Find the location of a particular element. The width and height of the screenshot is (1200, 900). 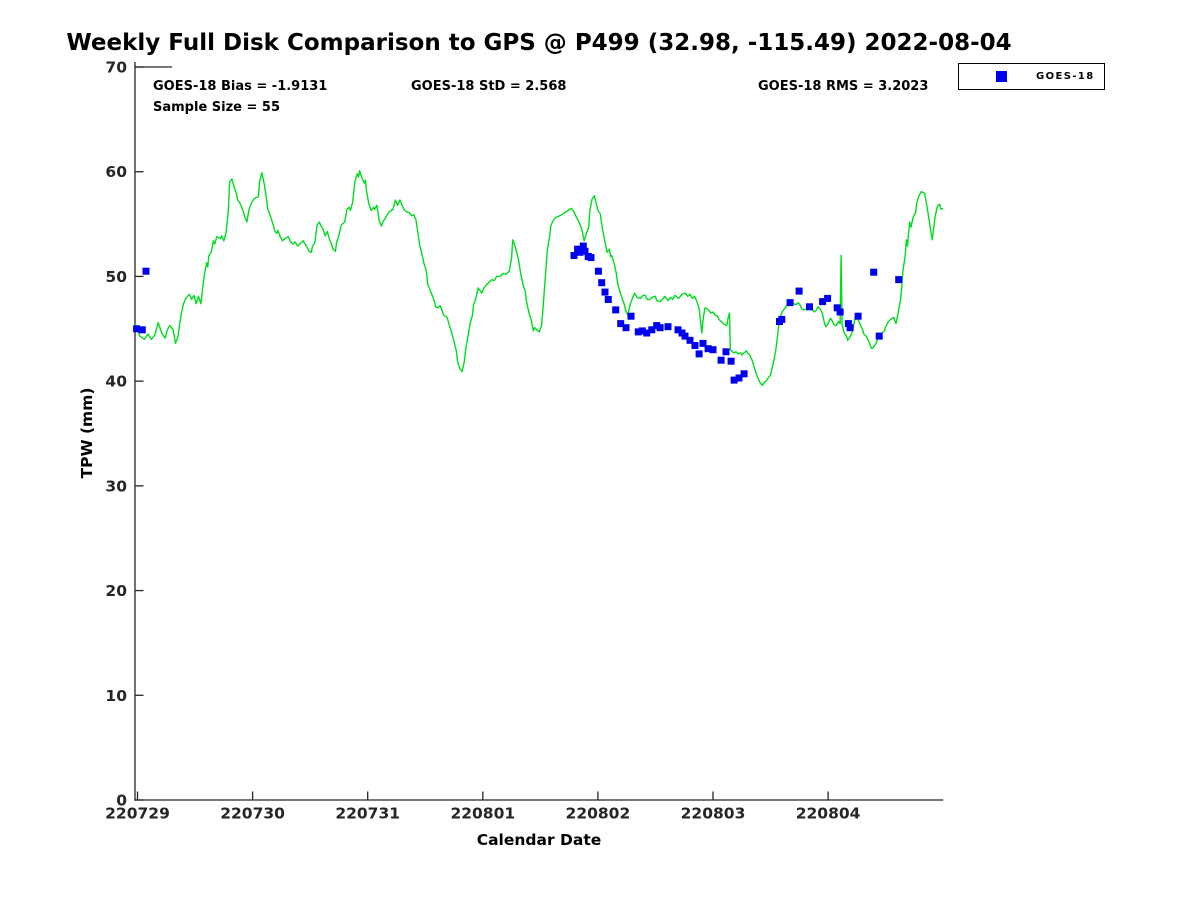

legend-marker-square is located at coordinates (1001, 76).